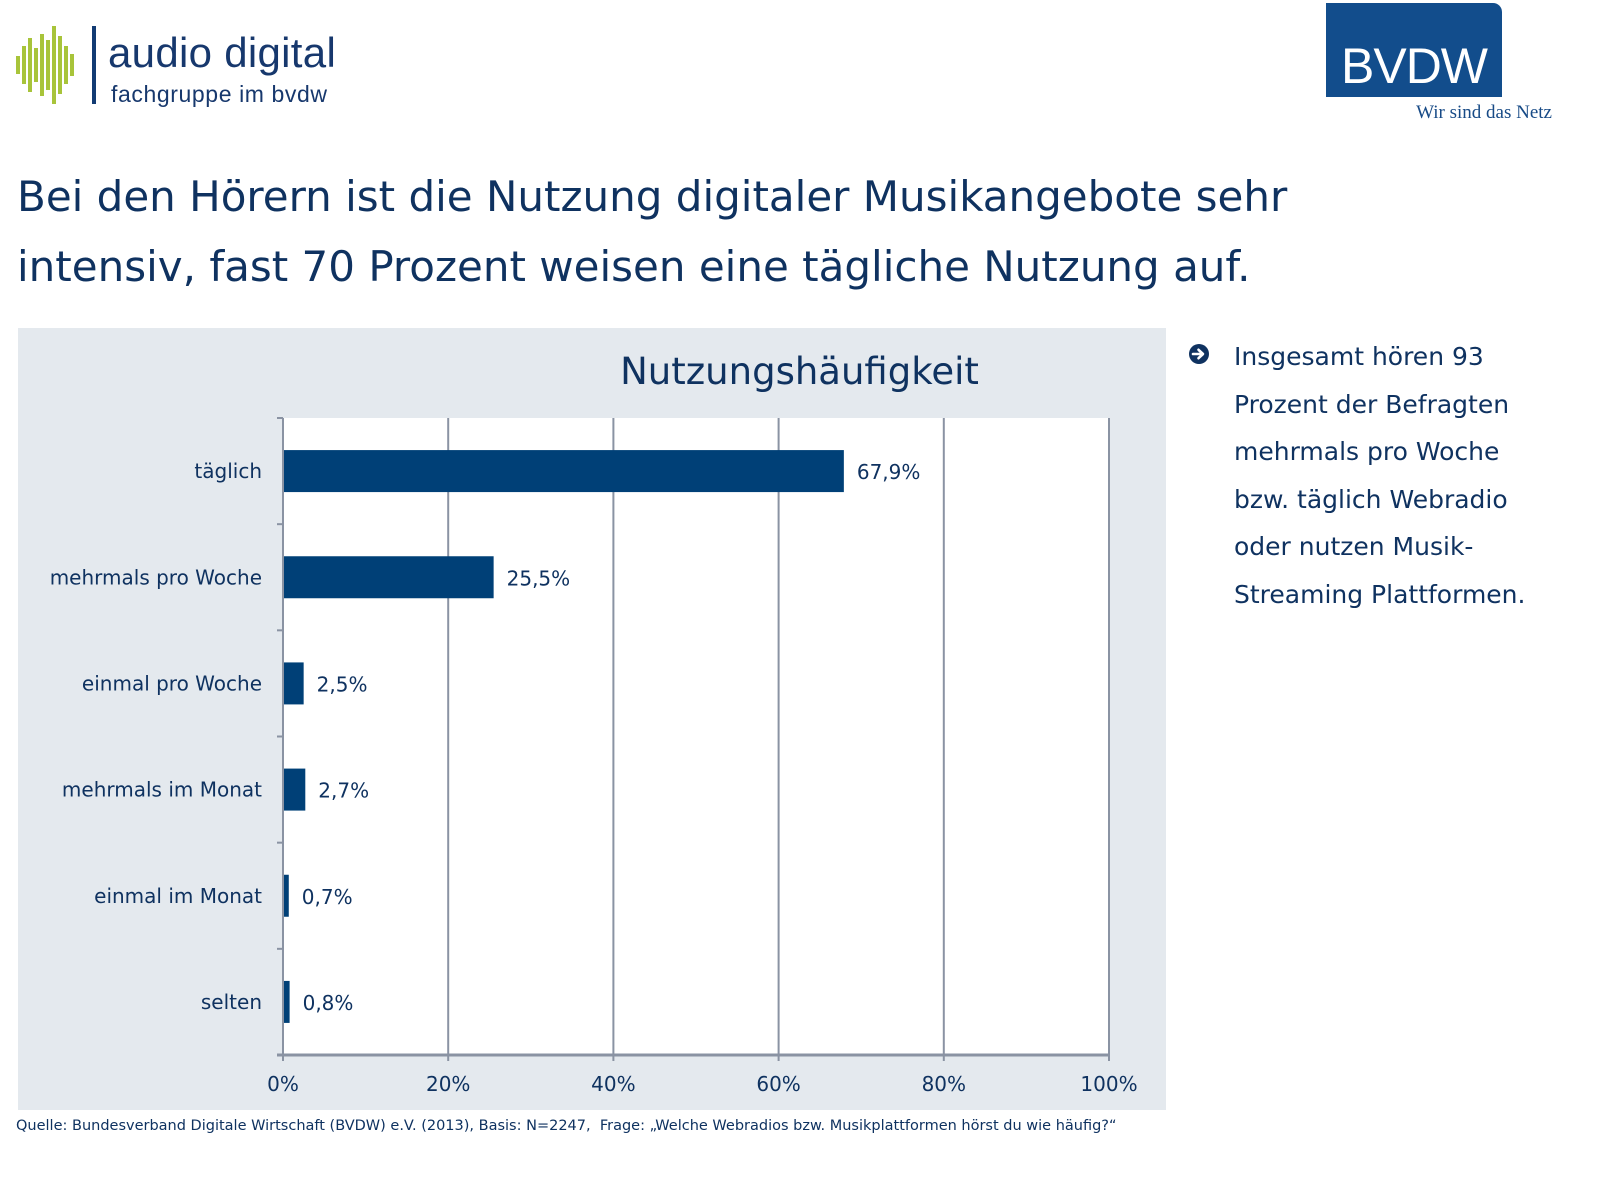 The height and width of the screenshot is (1200, 1599). Describe the element at coordinates (702, 1084) in the screenshot. I see `tick-labels: 0% 20% 40% 60% 80% 100%` at that location.